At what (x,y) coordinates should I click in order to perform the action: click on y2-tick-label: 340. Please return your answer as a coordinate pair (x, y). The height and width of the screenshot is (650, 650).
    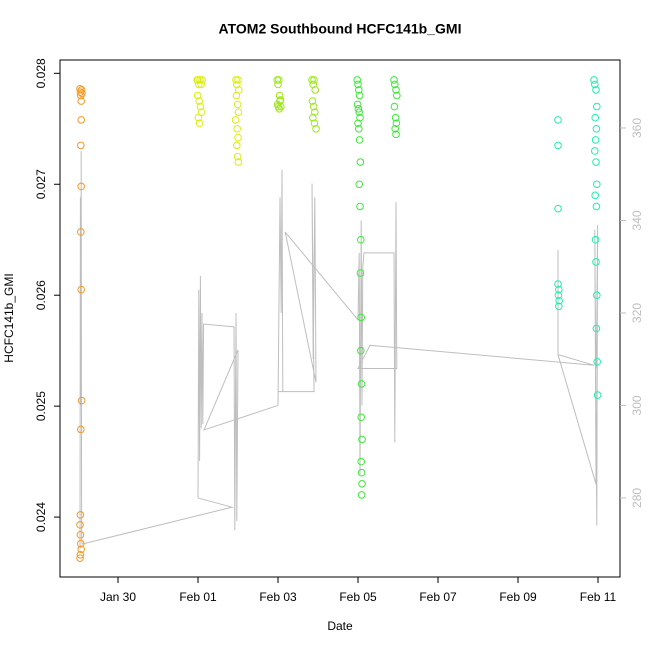
    Looking at the image, I should click on (637, 220).